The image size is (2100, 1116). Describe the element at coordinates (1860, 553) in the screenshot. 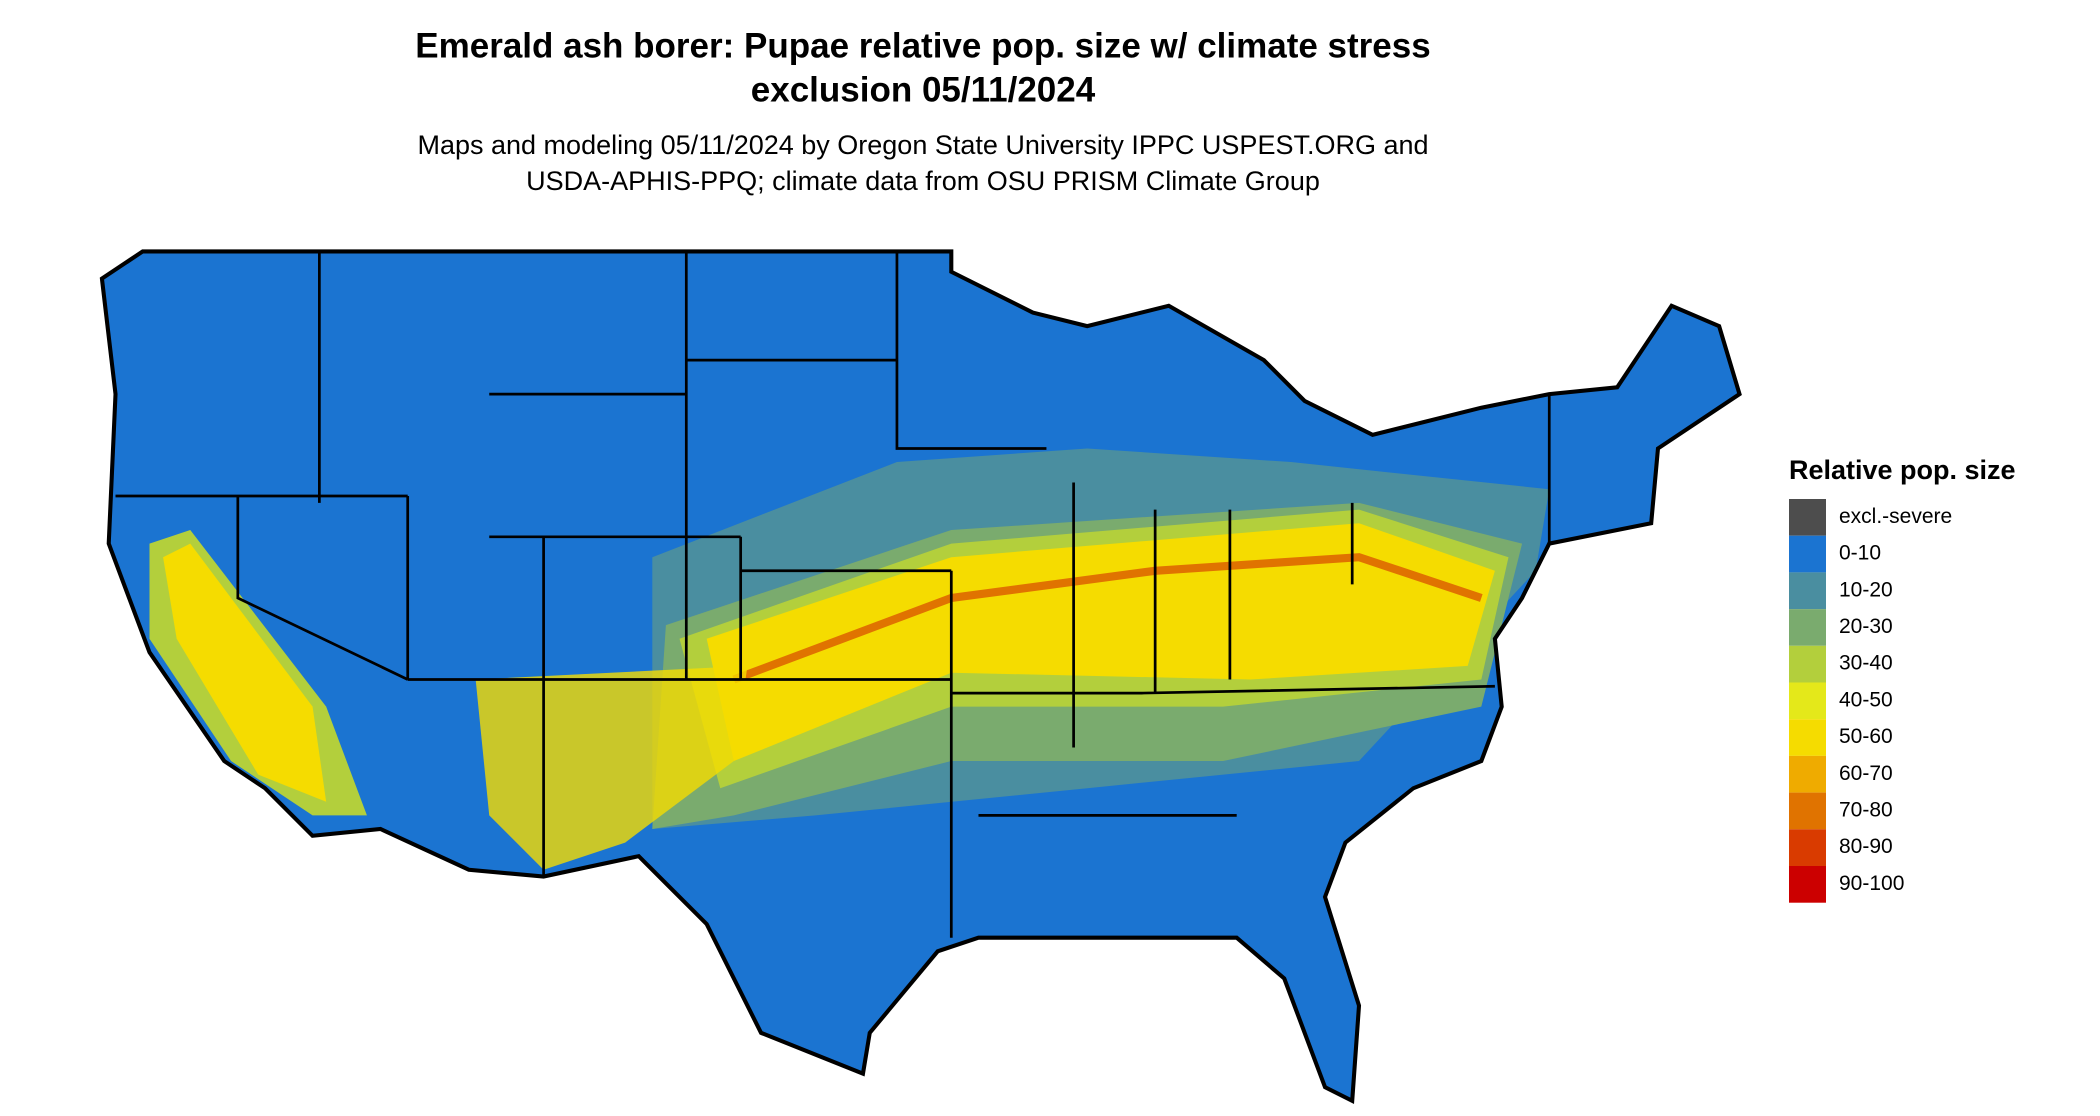

I see `legend-label: 0-10` at that location.